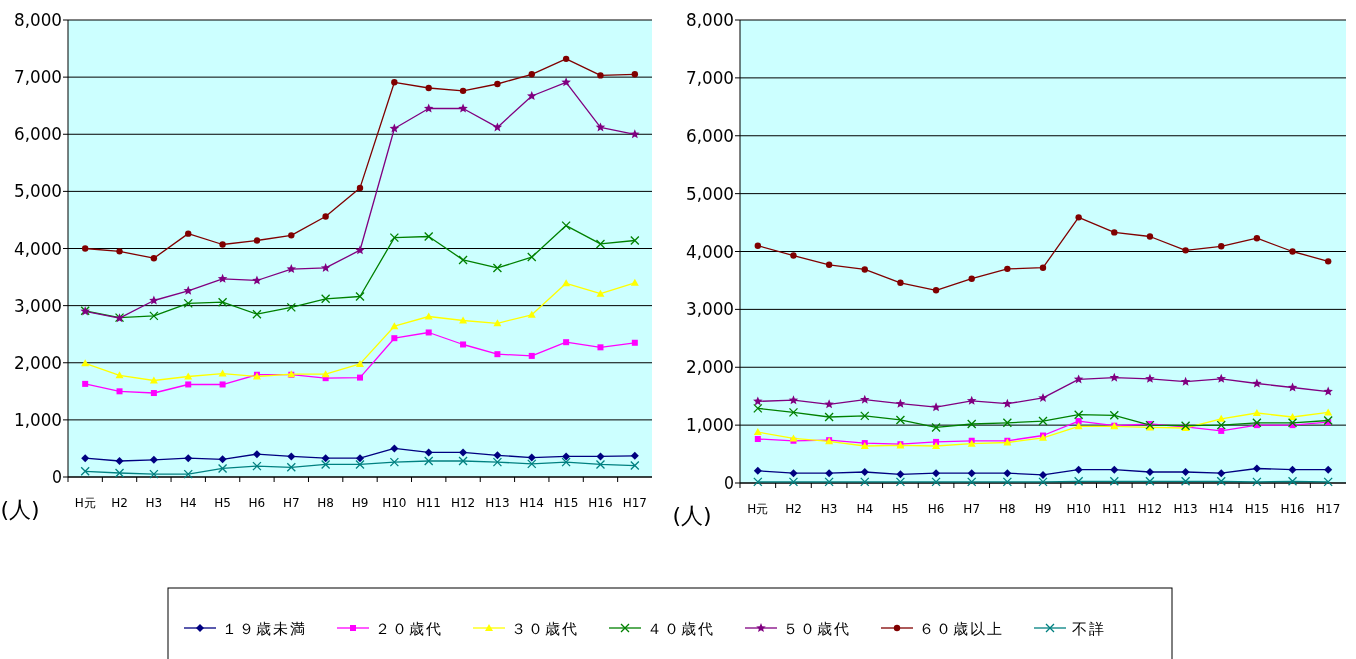 Image resolution: width=1356 pixels, height=659 pixels. What do you see at coordinates (409, 629) in the screenshot?
I see `legend-label: ２０歳代` at bounding box center [409, 629].